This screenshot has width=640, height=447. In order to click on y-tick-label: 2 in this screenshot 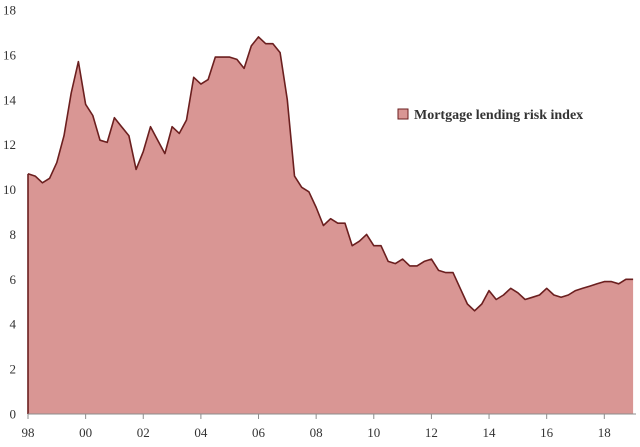, I will do `click(13, 369)`.